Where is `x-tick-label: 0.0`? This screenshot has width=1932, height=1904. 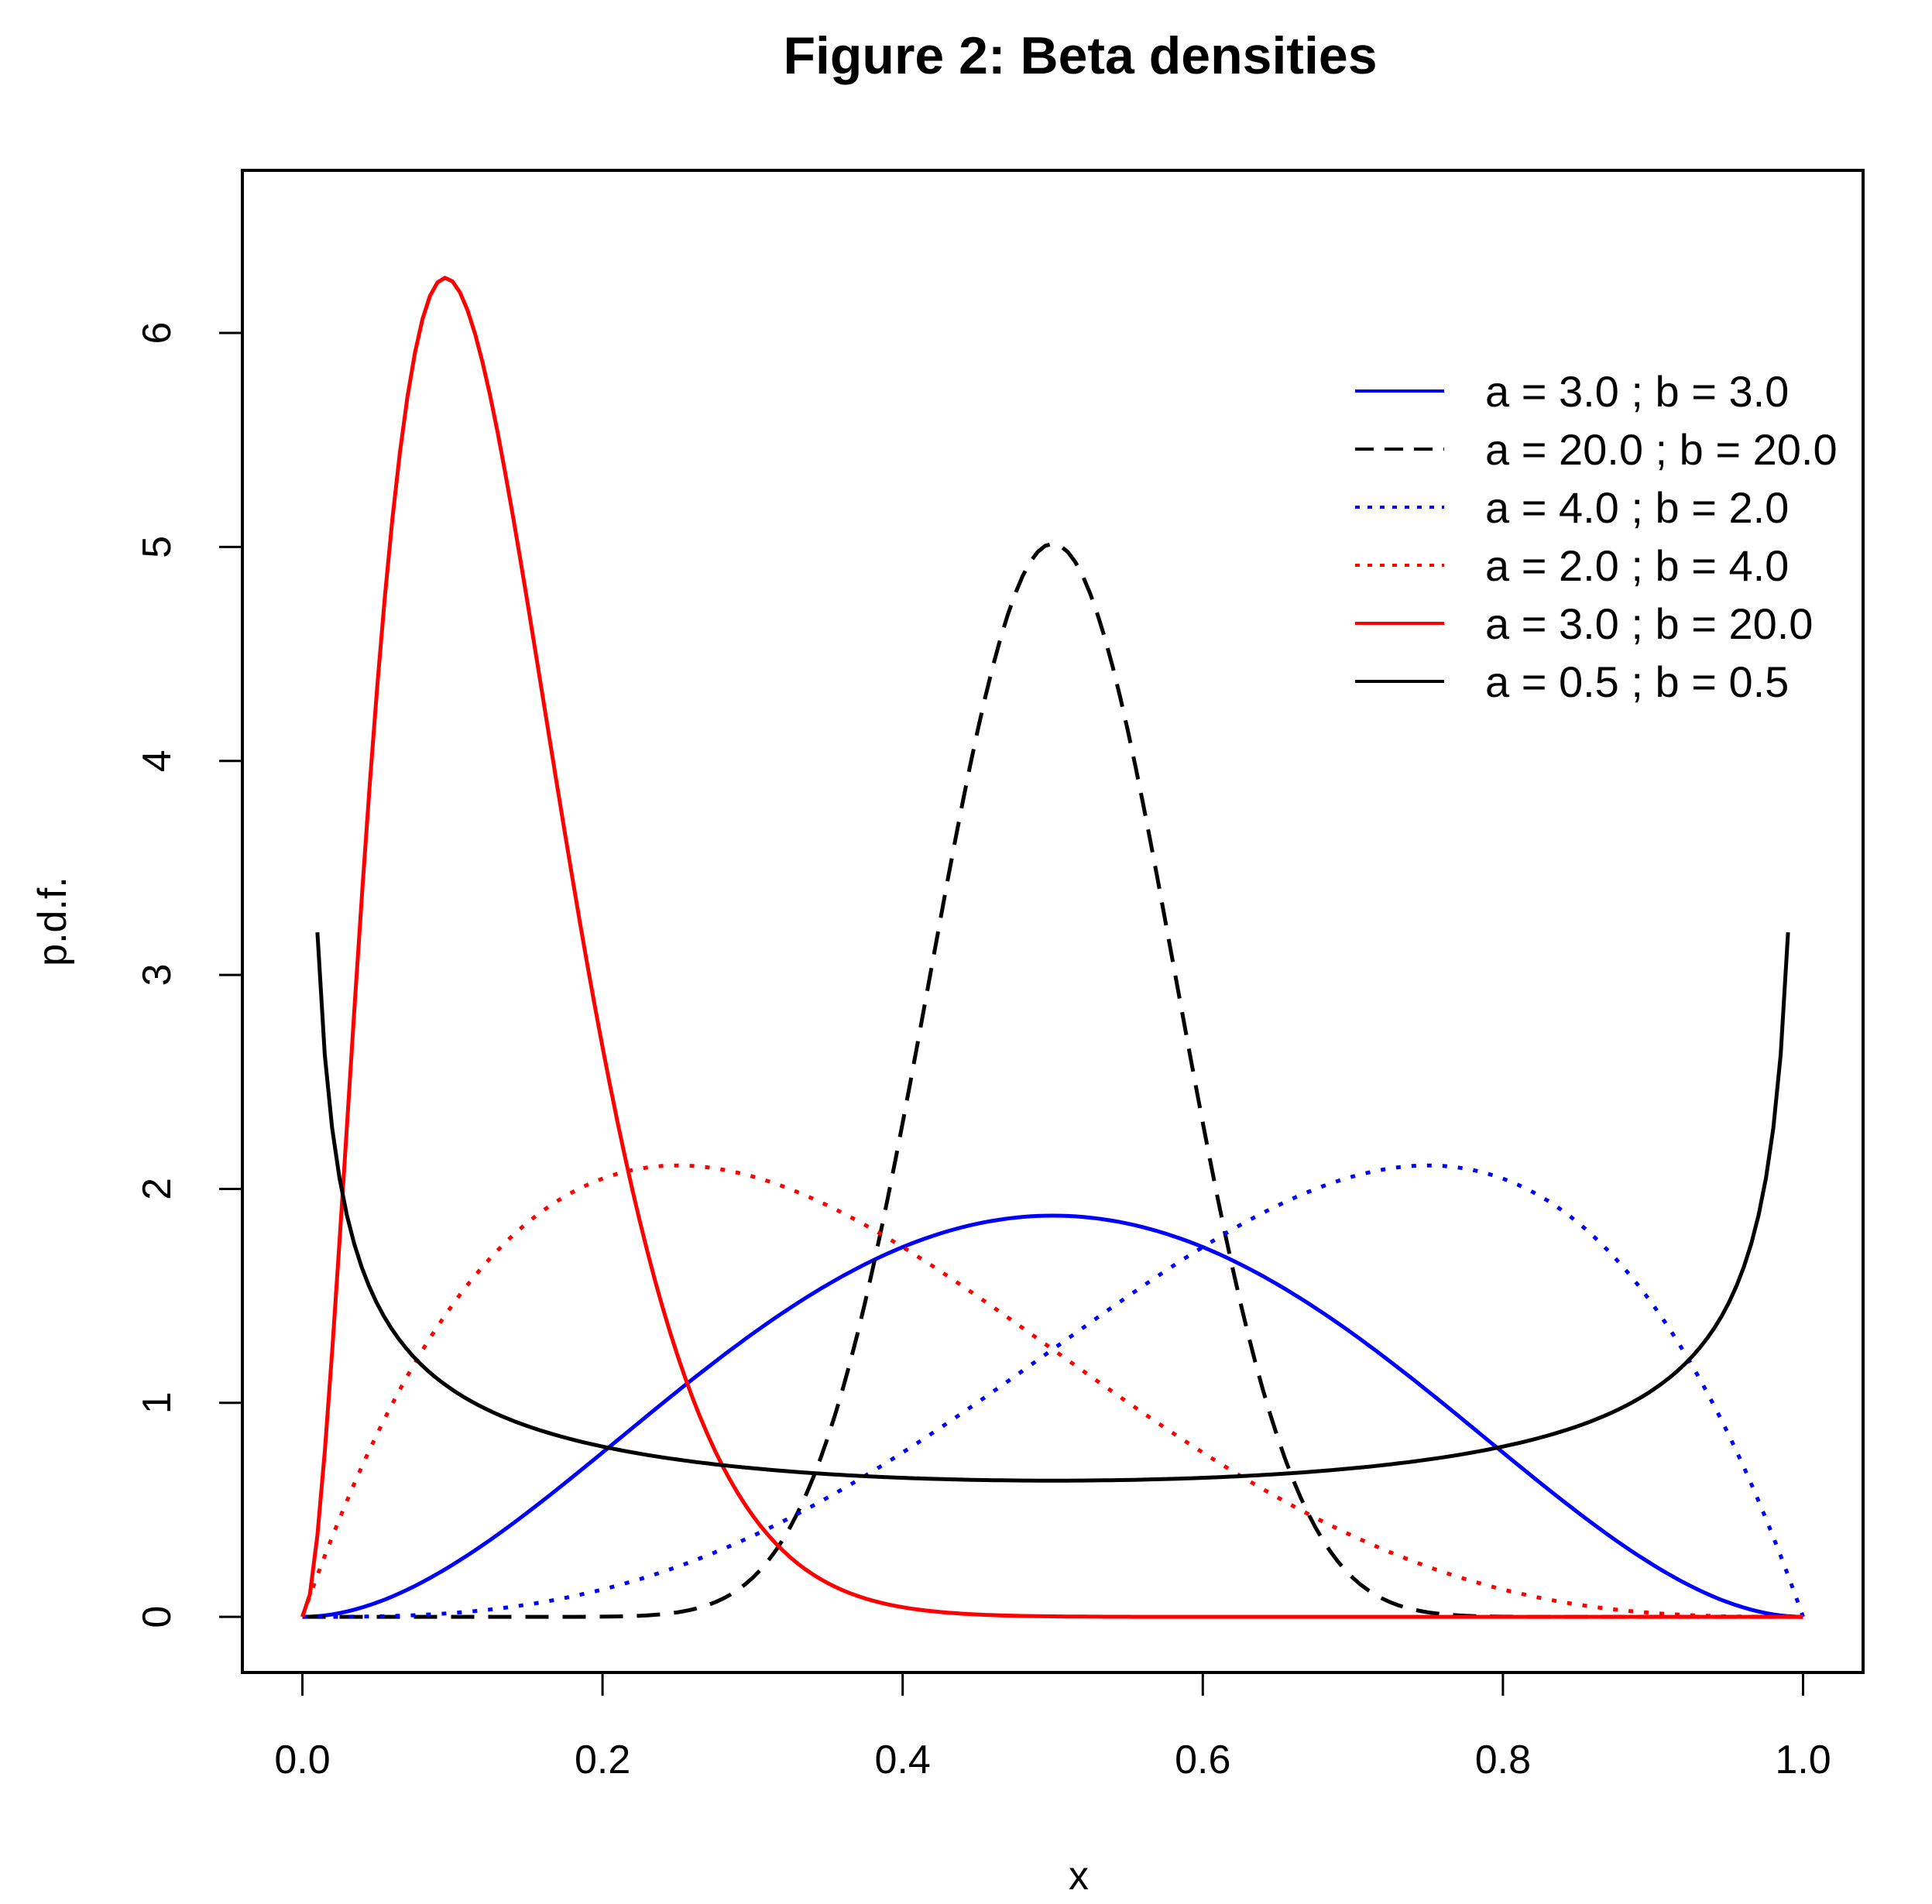
x-tick-label: 0.0 is located at coordinates (302, 1760).